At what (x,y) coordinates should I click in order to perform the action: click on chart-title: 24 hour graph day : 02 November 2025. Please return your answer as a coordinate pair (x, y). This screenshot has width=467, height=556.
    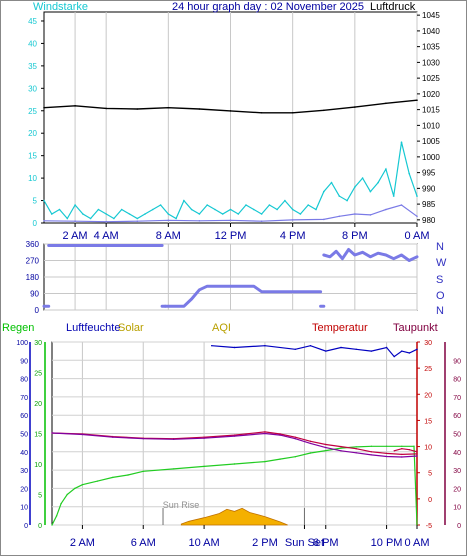
    Looking at the image, I should click on (268, 7).